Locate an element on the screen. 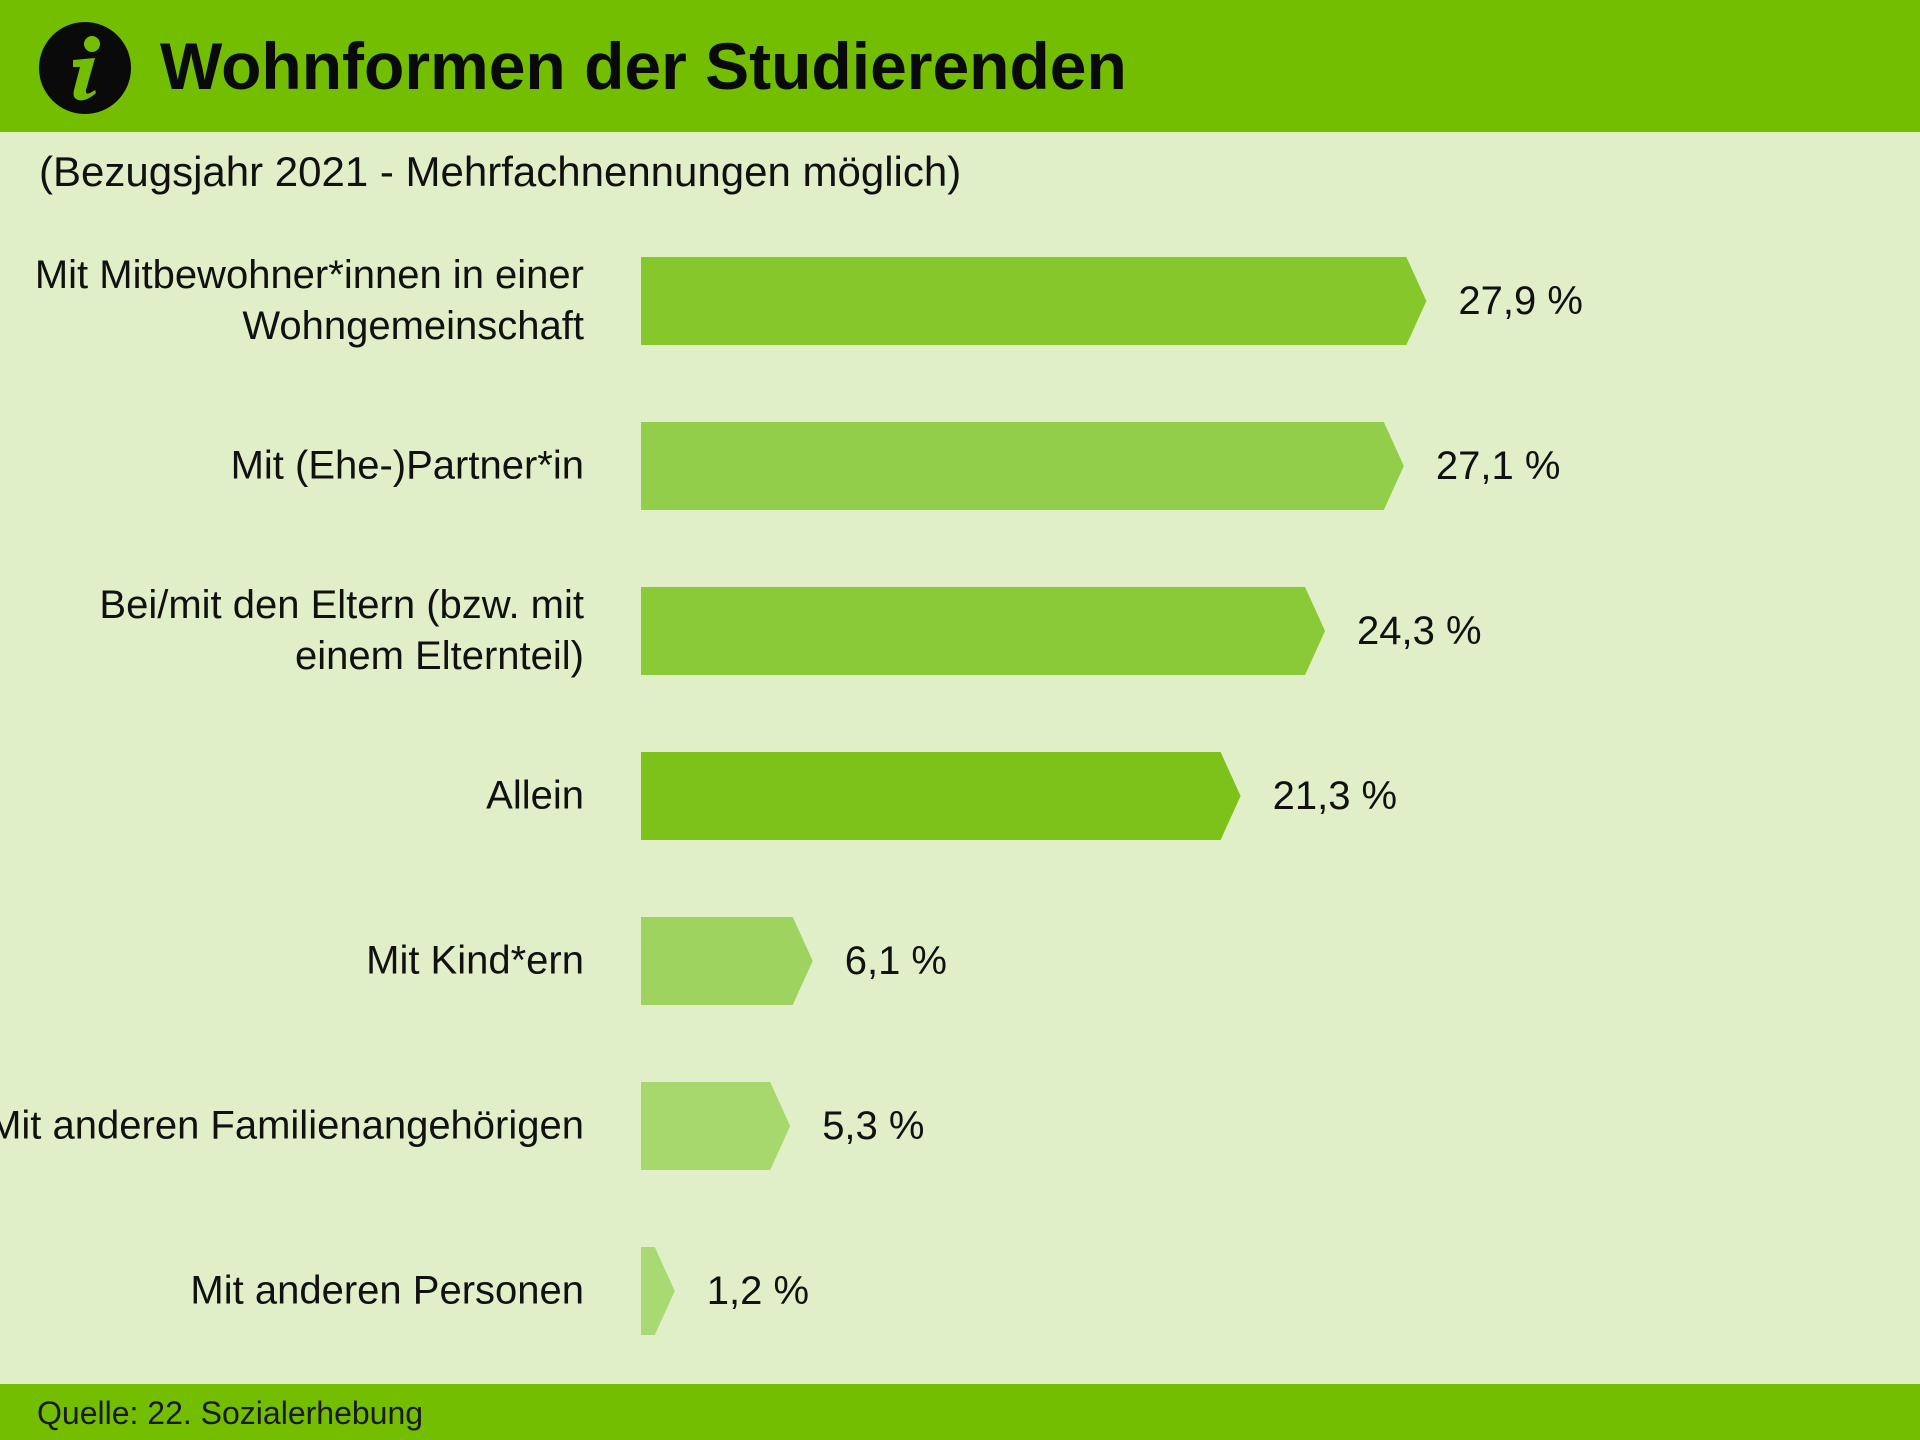 The height and width of the screenshot is (1440, 1920). value-label: 21,3 % is located at coordinates (1335, 796).